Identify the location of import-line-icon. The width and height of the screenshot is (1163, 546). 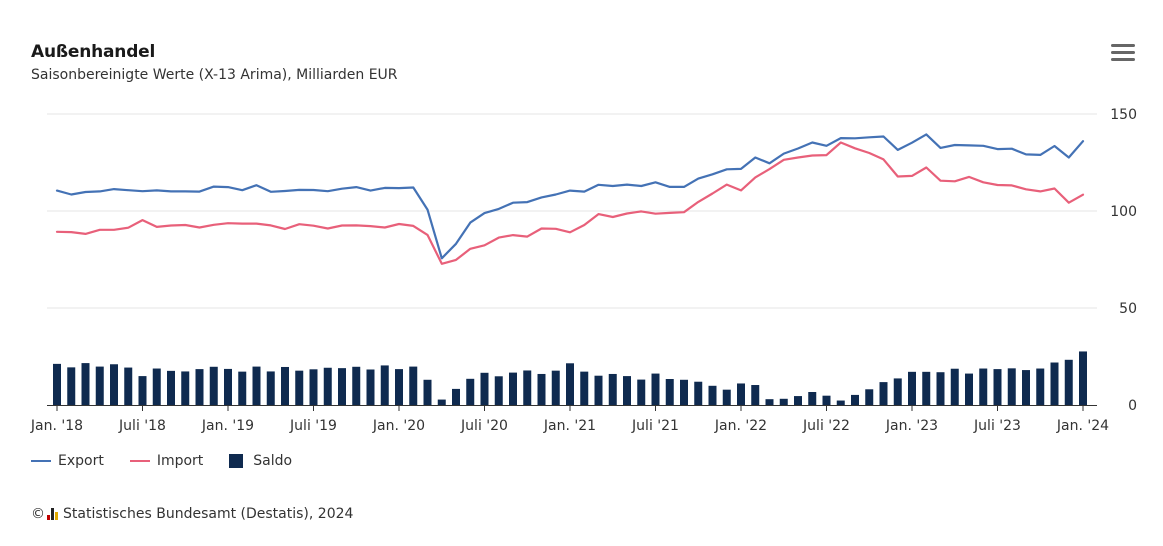
(139, 461).